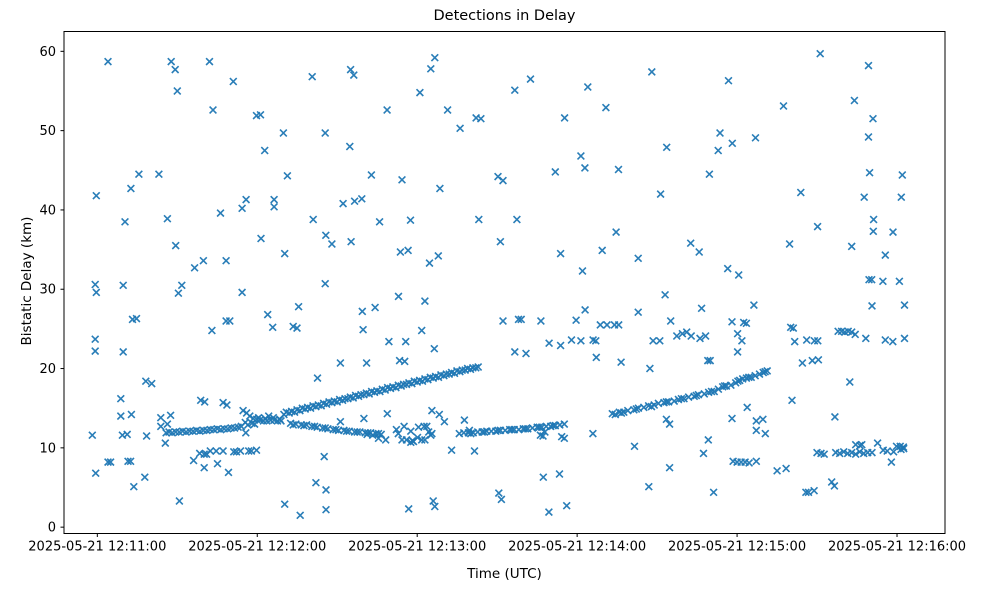  What do you see at coordinates (27, 280) in the screenshot?
I see `y-axis-label: Bistatic Delay (km)` at bounding box center [27, 280].